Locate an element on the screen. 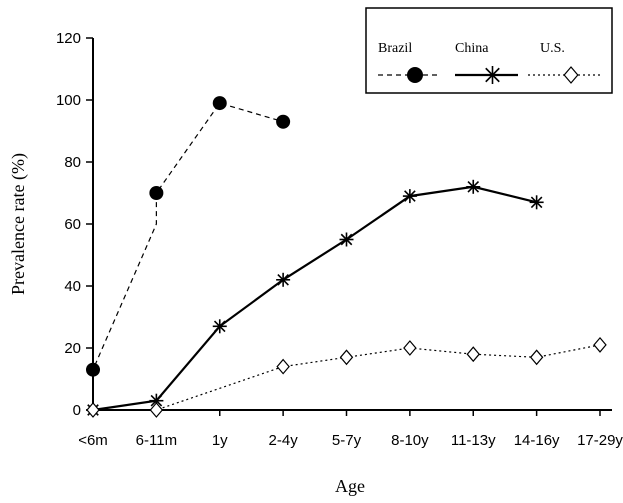 This screenshot has height=503, width=623. series-us is located at coordinates (346, 377).